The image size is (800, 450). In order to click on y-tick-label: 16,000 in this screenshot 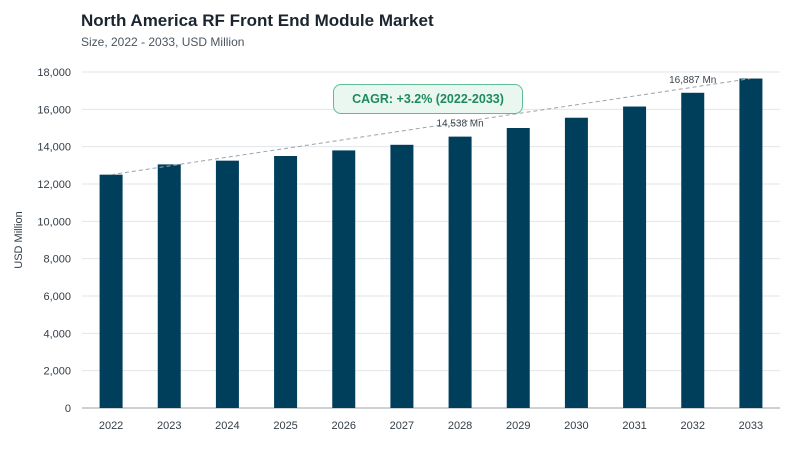, I will do `click(54, 110)`.